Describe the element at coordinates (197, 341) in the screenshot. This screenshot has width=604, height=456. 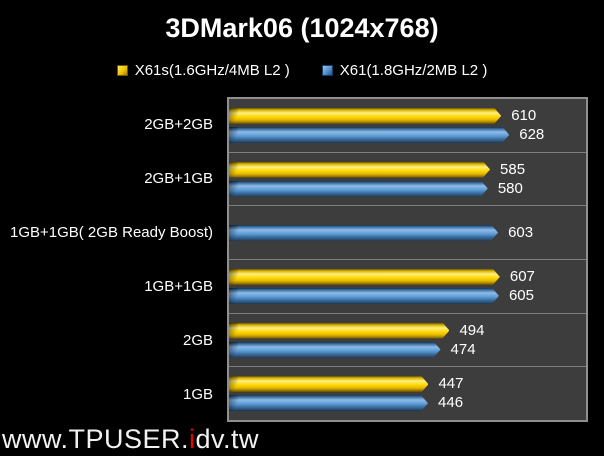
I see `category-label: 2GB` at that location.